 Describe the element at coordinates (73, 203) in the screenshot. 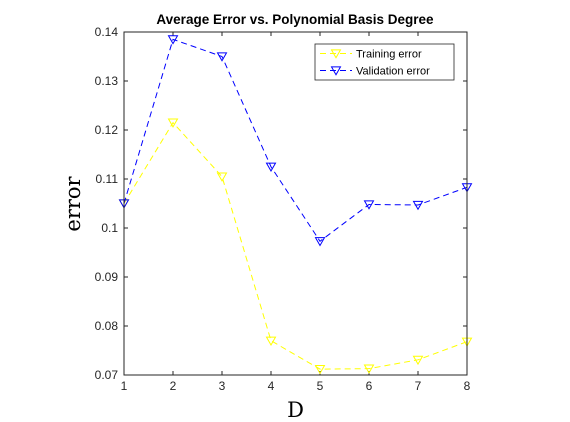

I see `y-axis-label: error` at that location.